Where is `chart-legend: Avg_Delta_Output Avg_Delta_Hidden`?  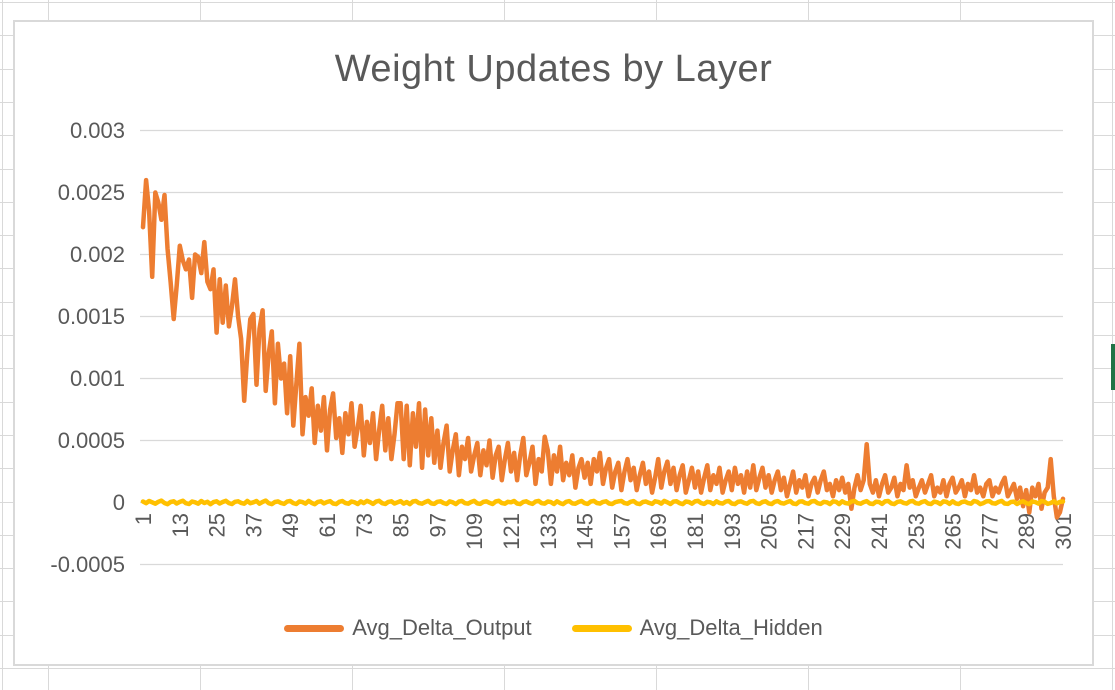 chart-legend: Avg_Delta_Output Avg_Delta_Hidden is located at coordinates (553, 628).